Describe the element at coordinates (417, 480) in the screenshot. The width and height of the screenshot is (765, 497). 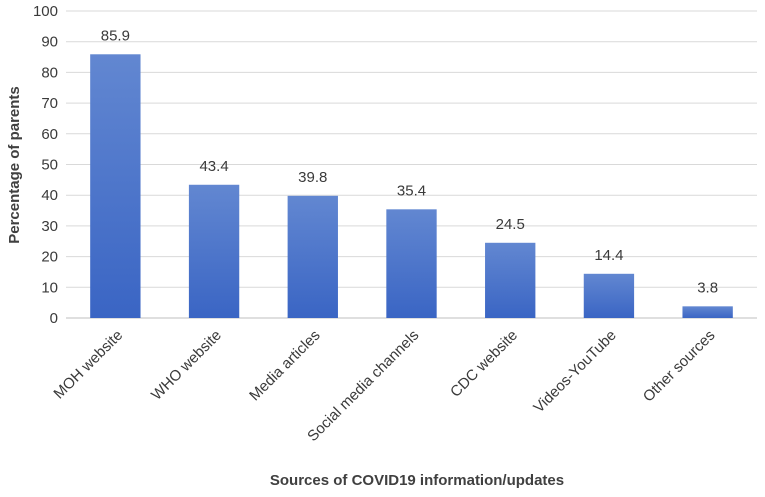
I see `x-axis-title: Sources of COVID19 information/updates` at that location.